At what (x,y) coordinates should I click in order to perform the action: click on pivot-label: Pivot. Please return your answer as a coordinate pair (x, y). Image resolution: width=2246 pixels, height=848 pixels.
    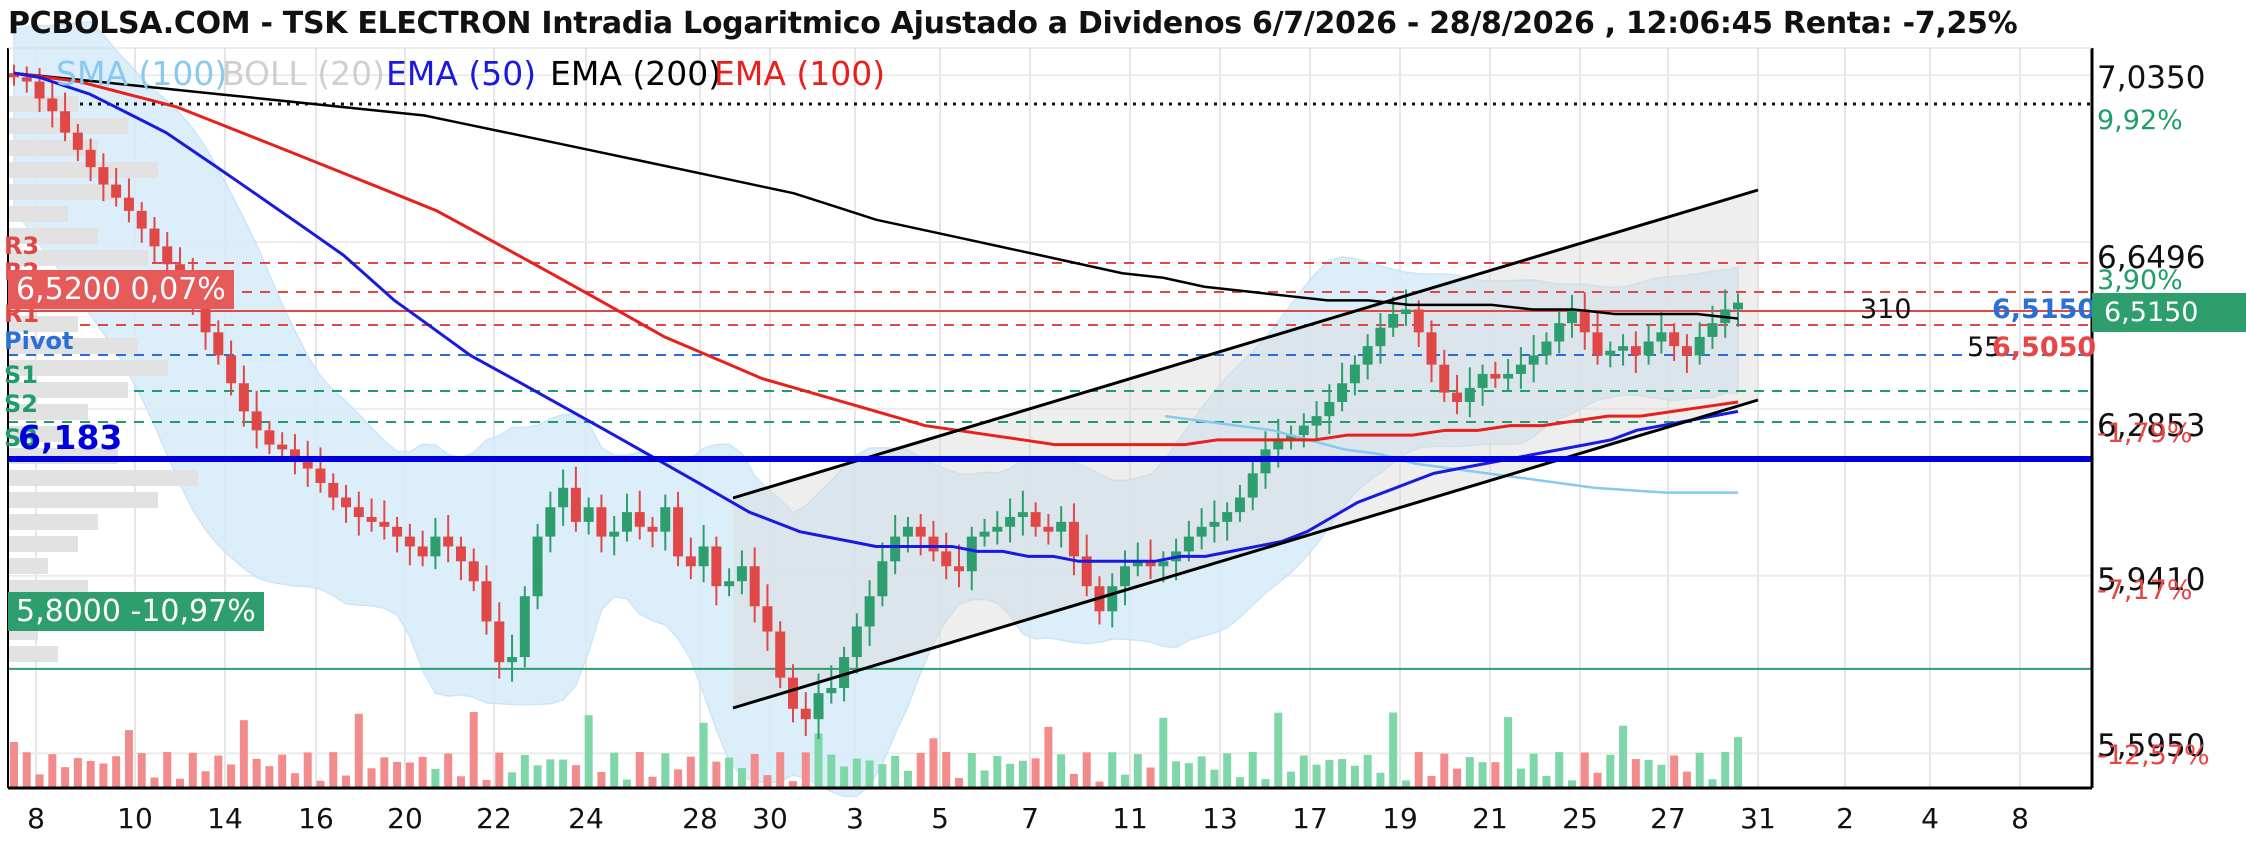
    Looking at the image, I should click on (39, 341).